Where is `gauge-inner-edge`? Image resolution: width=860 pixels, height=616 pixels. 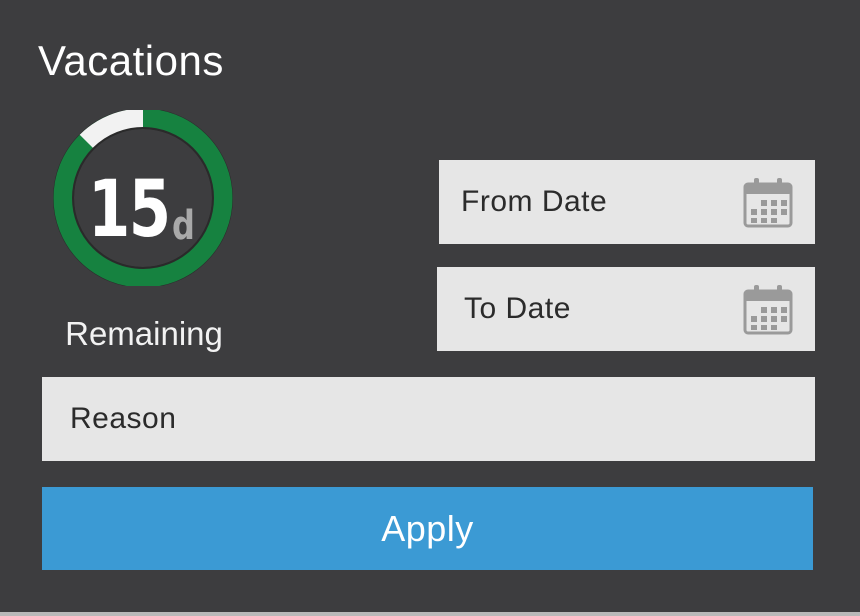 gauge-inner-edge is located at coordinates (143, 198).